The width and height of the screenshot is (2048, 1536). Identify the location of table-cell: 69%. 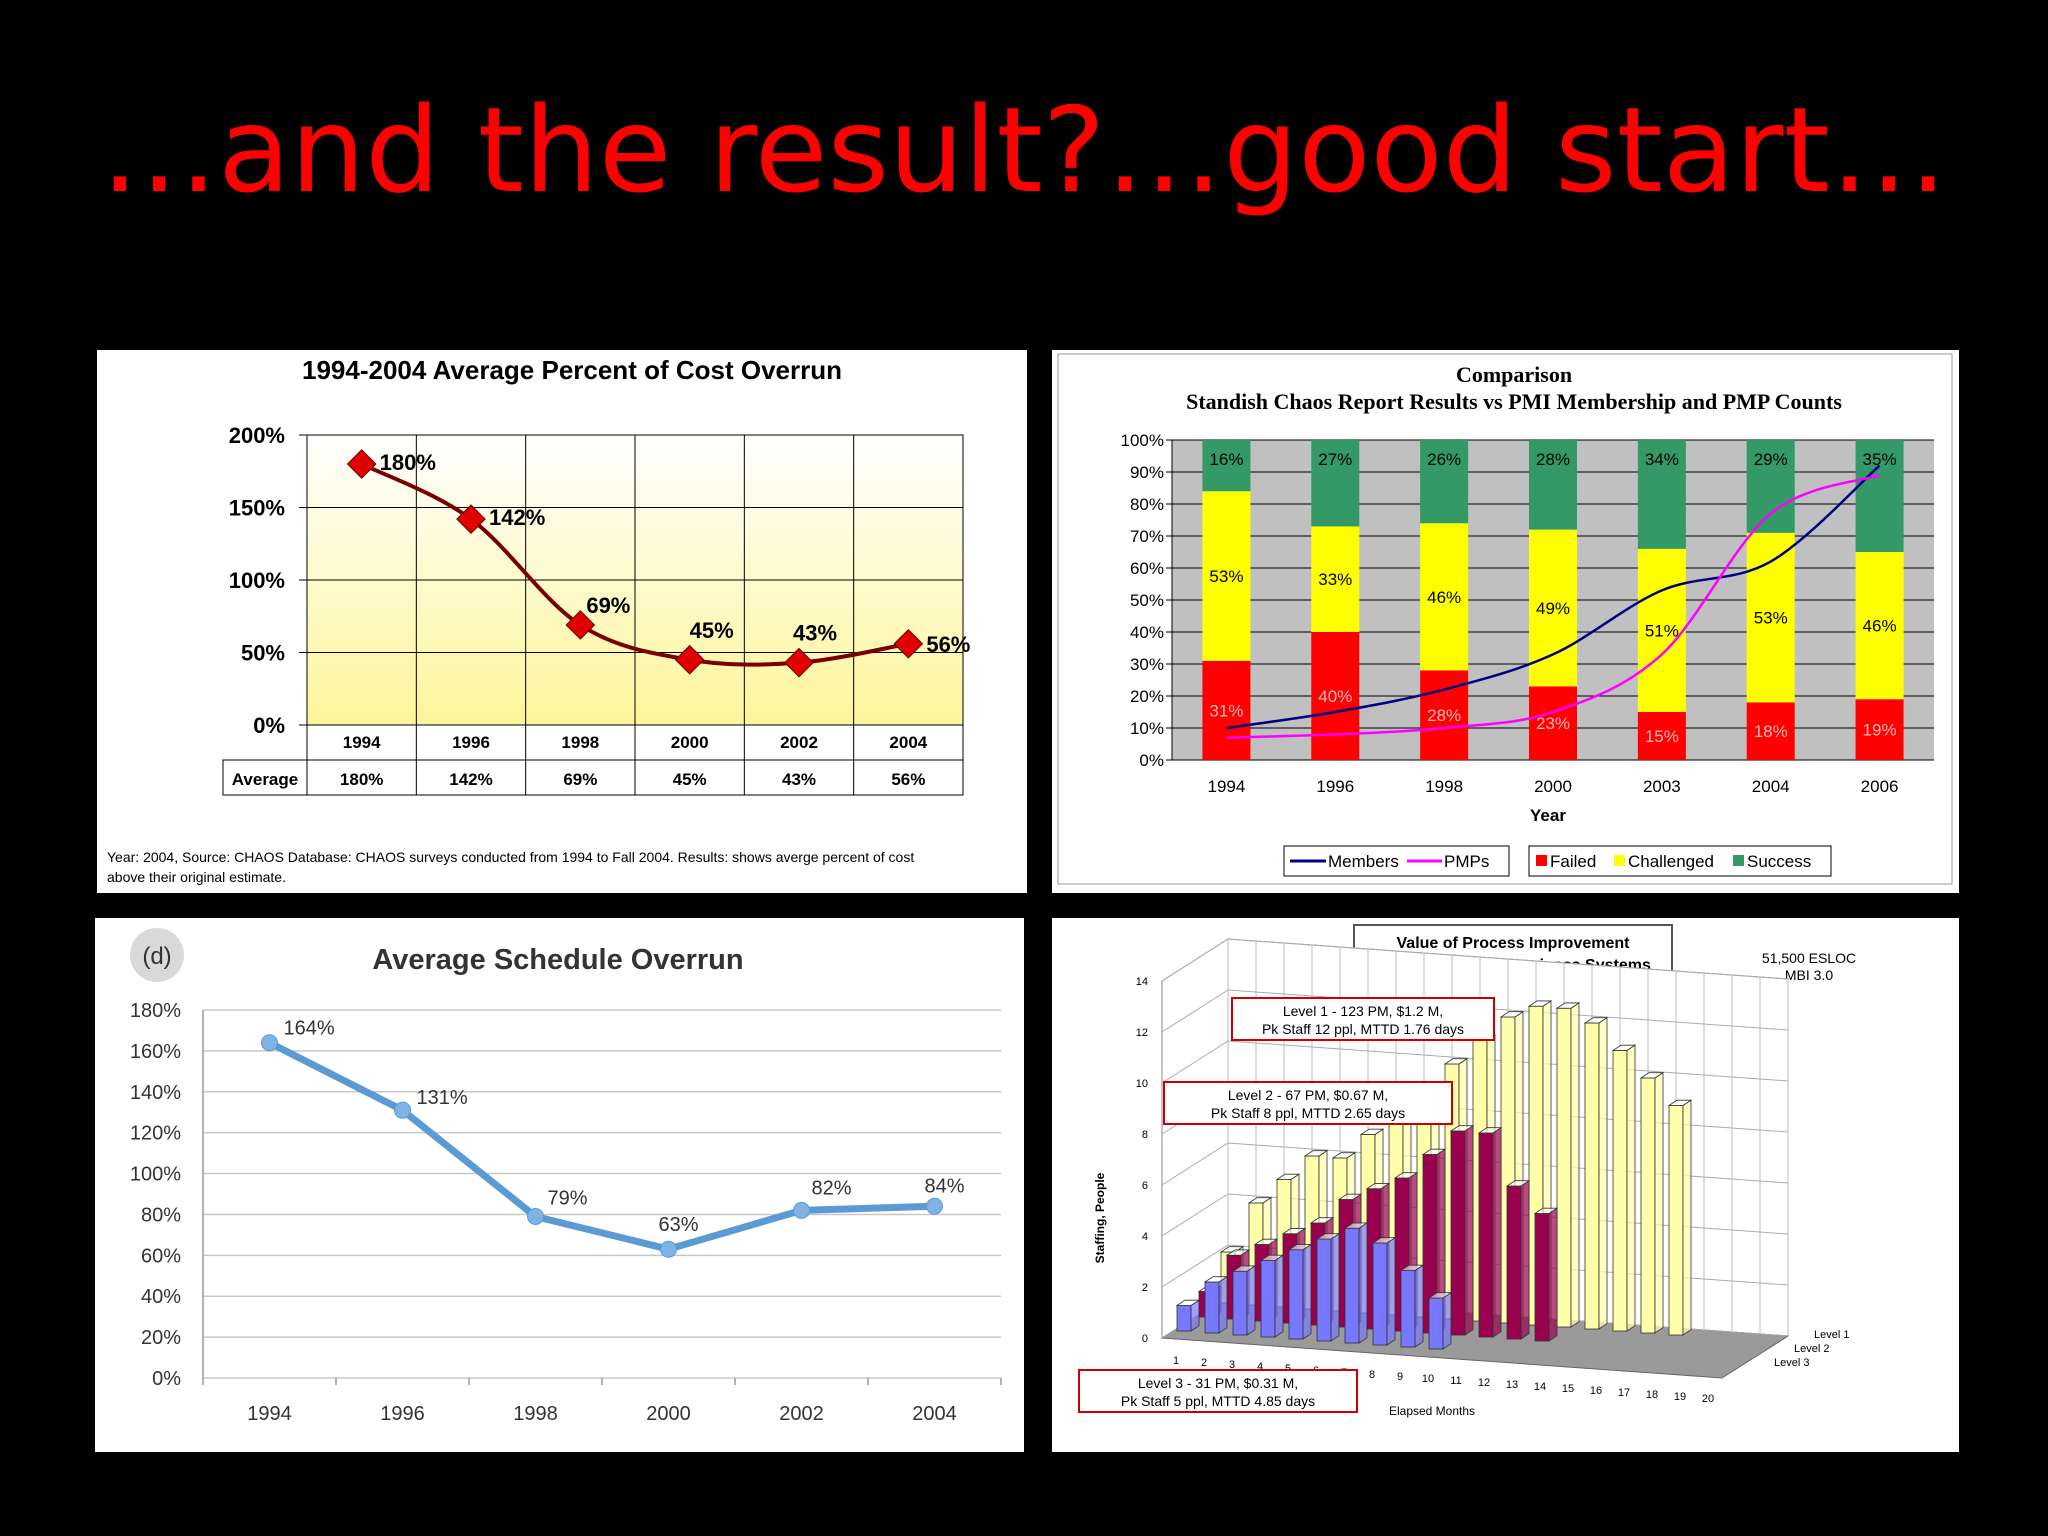
(580, 779).